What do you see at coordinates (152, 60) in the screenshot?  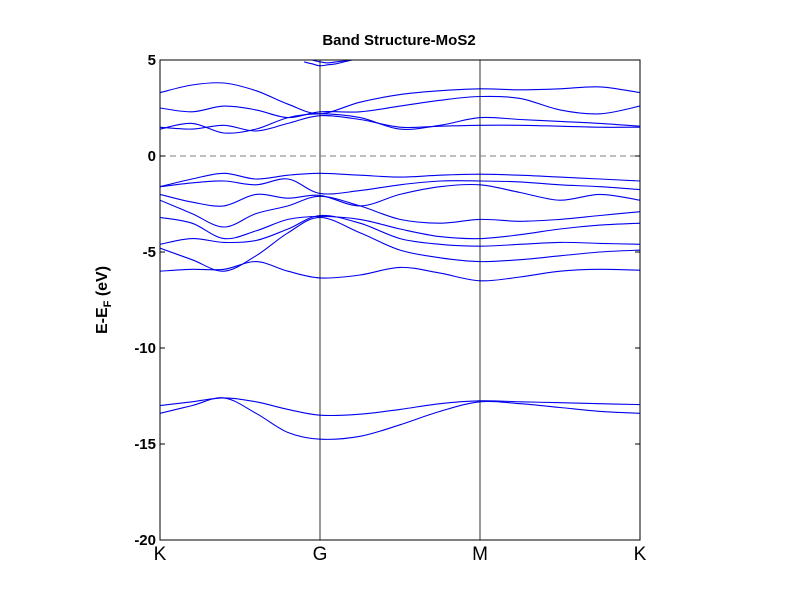 I see `y-tick-label: 5` at bounding box center [152, 60].